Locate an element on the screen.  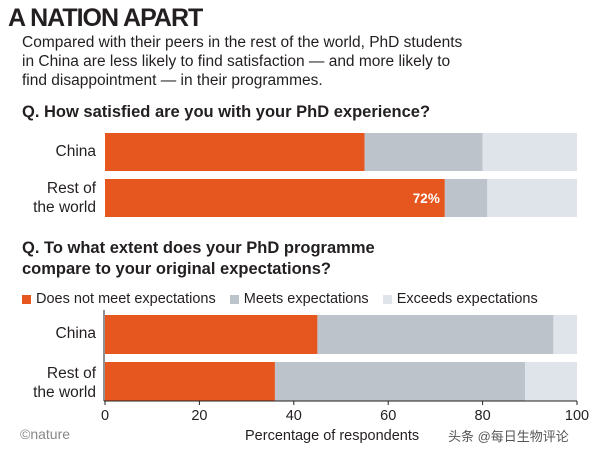
chart-title: A NATION APART is located at coordinates (105, 18).